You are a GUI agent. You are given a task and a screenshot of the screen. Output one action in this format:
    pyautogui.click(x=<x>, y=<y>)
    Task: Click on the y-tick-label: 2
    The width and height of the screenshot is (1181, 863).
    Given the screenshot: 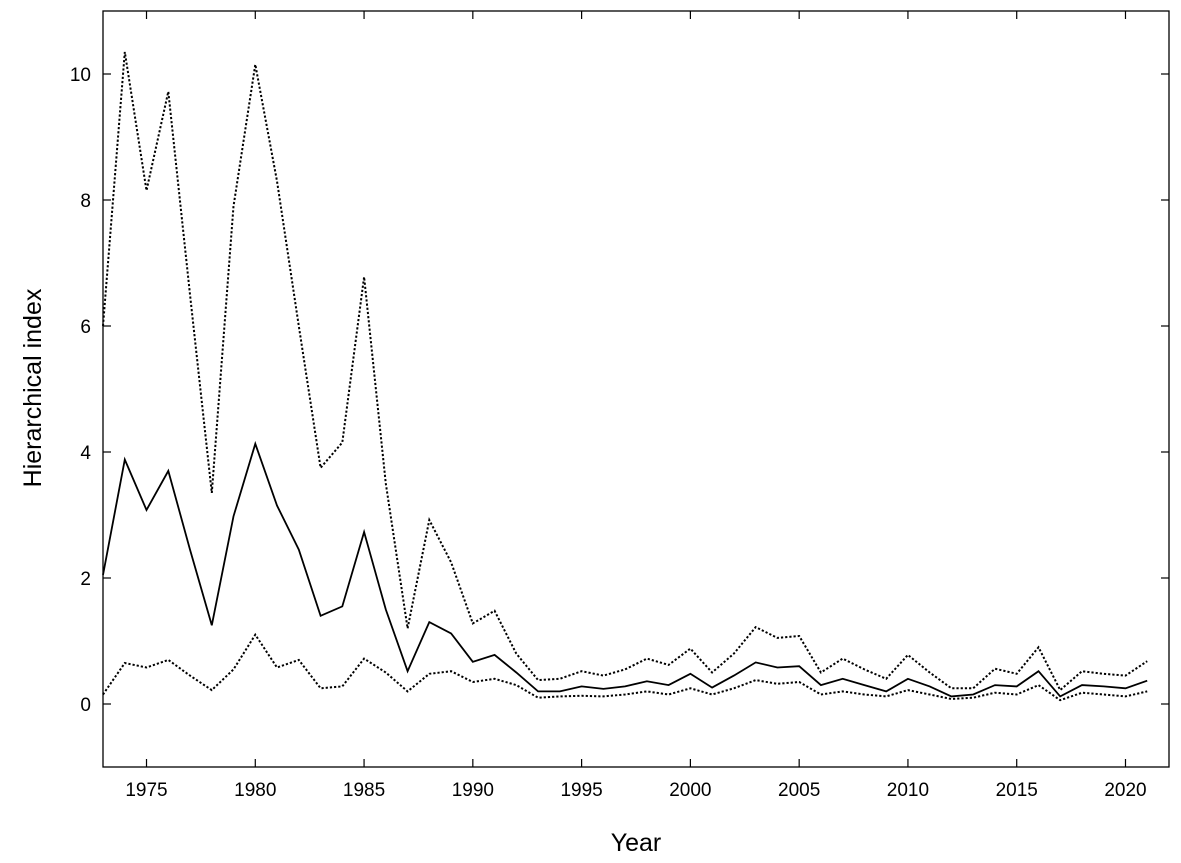 What is the action you would take?
    pyautogui.click(x=85, y=579)
    